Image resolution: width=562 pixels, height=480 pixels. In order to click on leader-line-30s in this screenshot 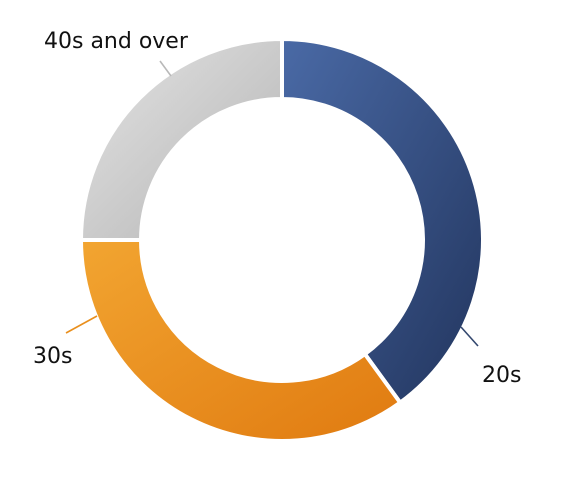, I will do `click(81, 324)`.